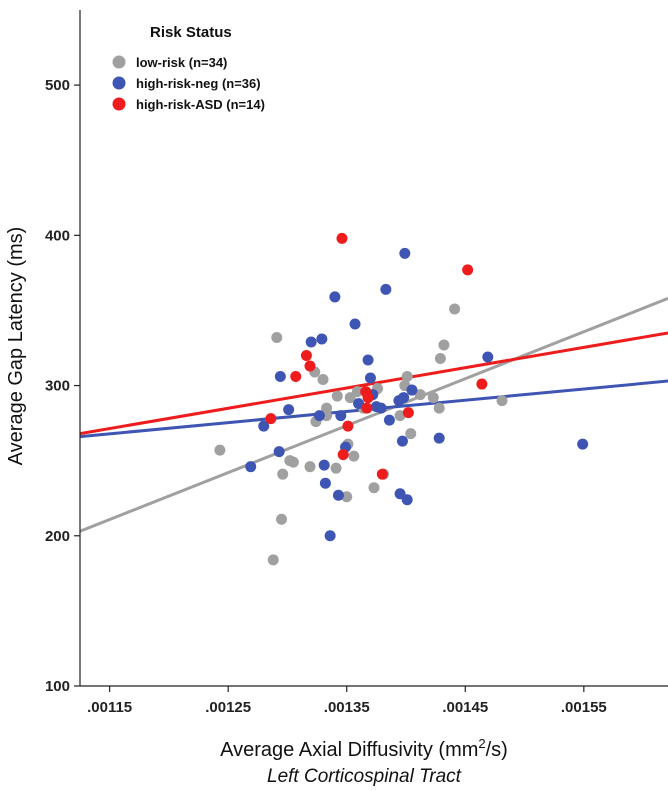  Describe the element at coordinates (109, 707) in the screenshot. I see `x-tick-label: .00115` at that location.